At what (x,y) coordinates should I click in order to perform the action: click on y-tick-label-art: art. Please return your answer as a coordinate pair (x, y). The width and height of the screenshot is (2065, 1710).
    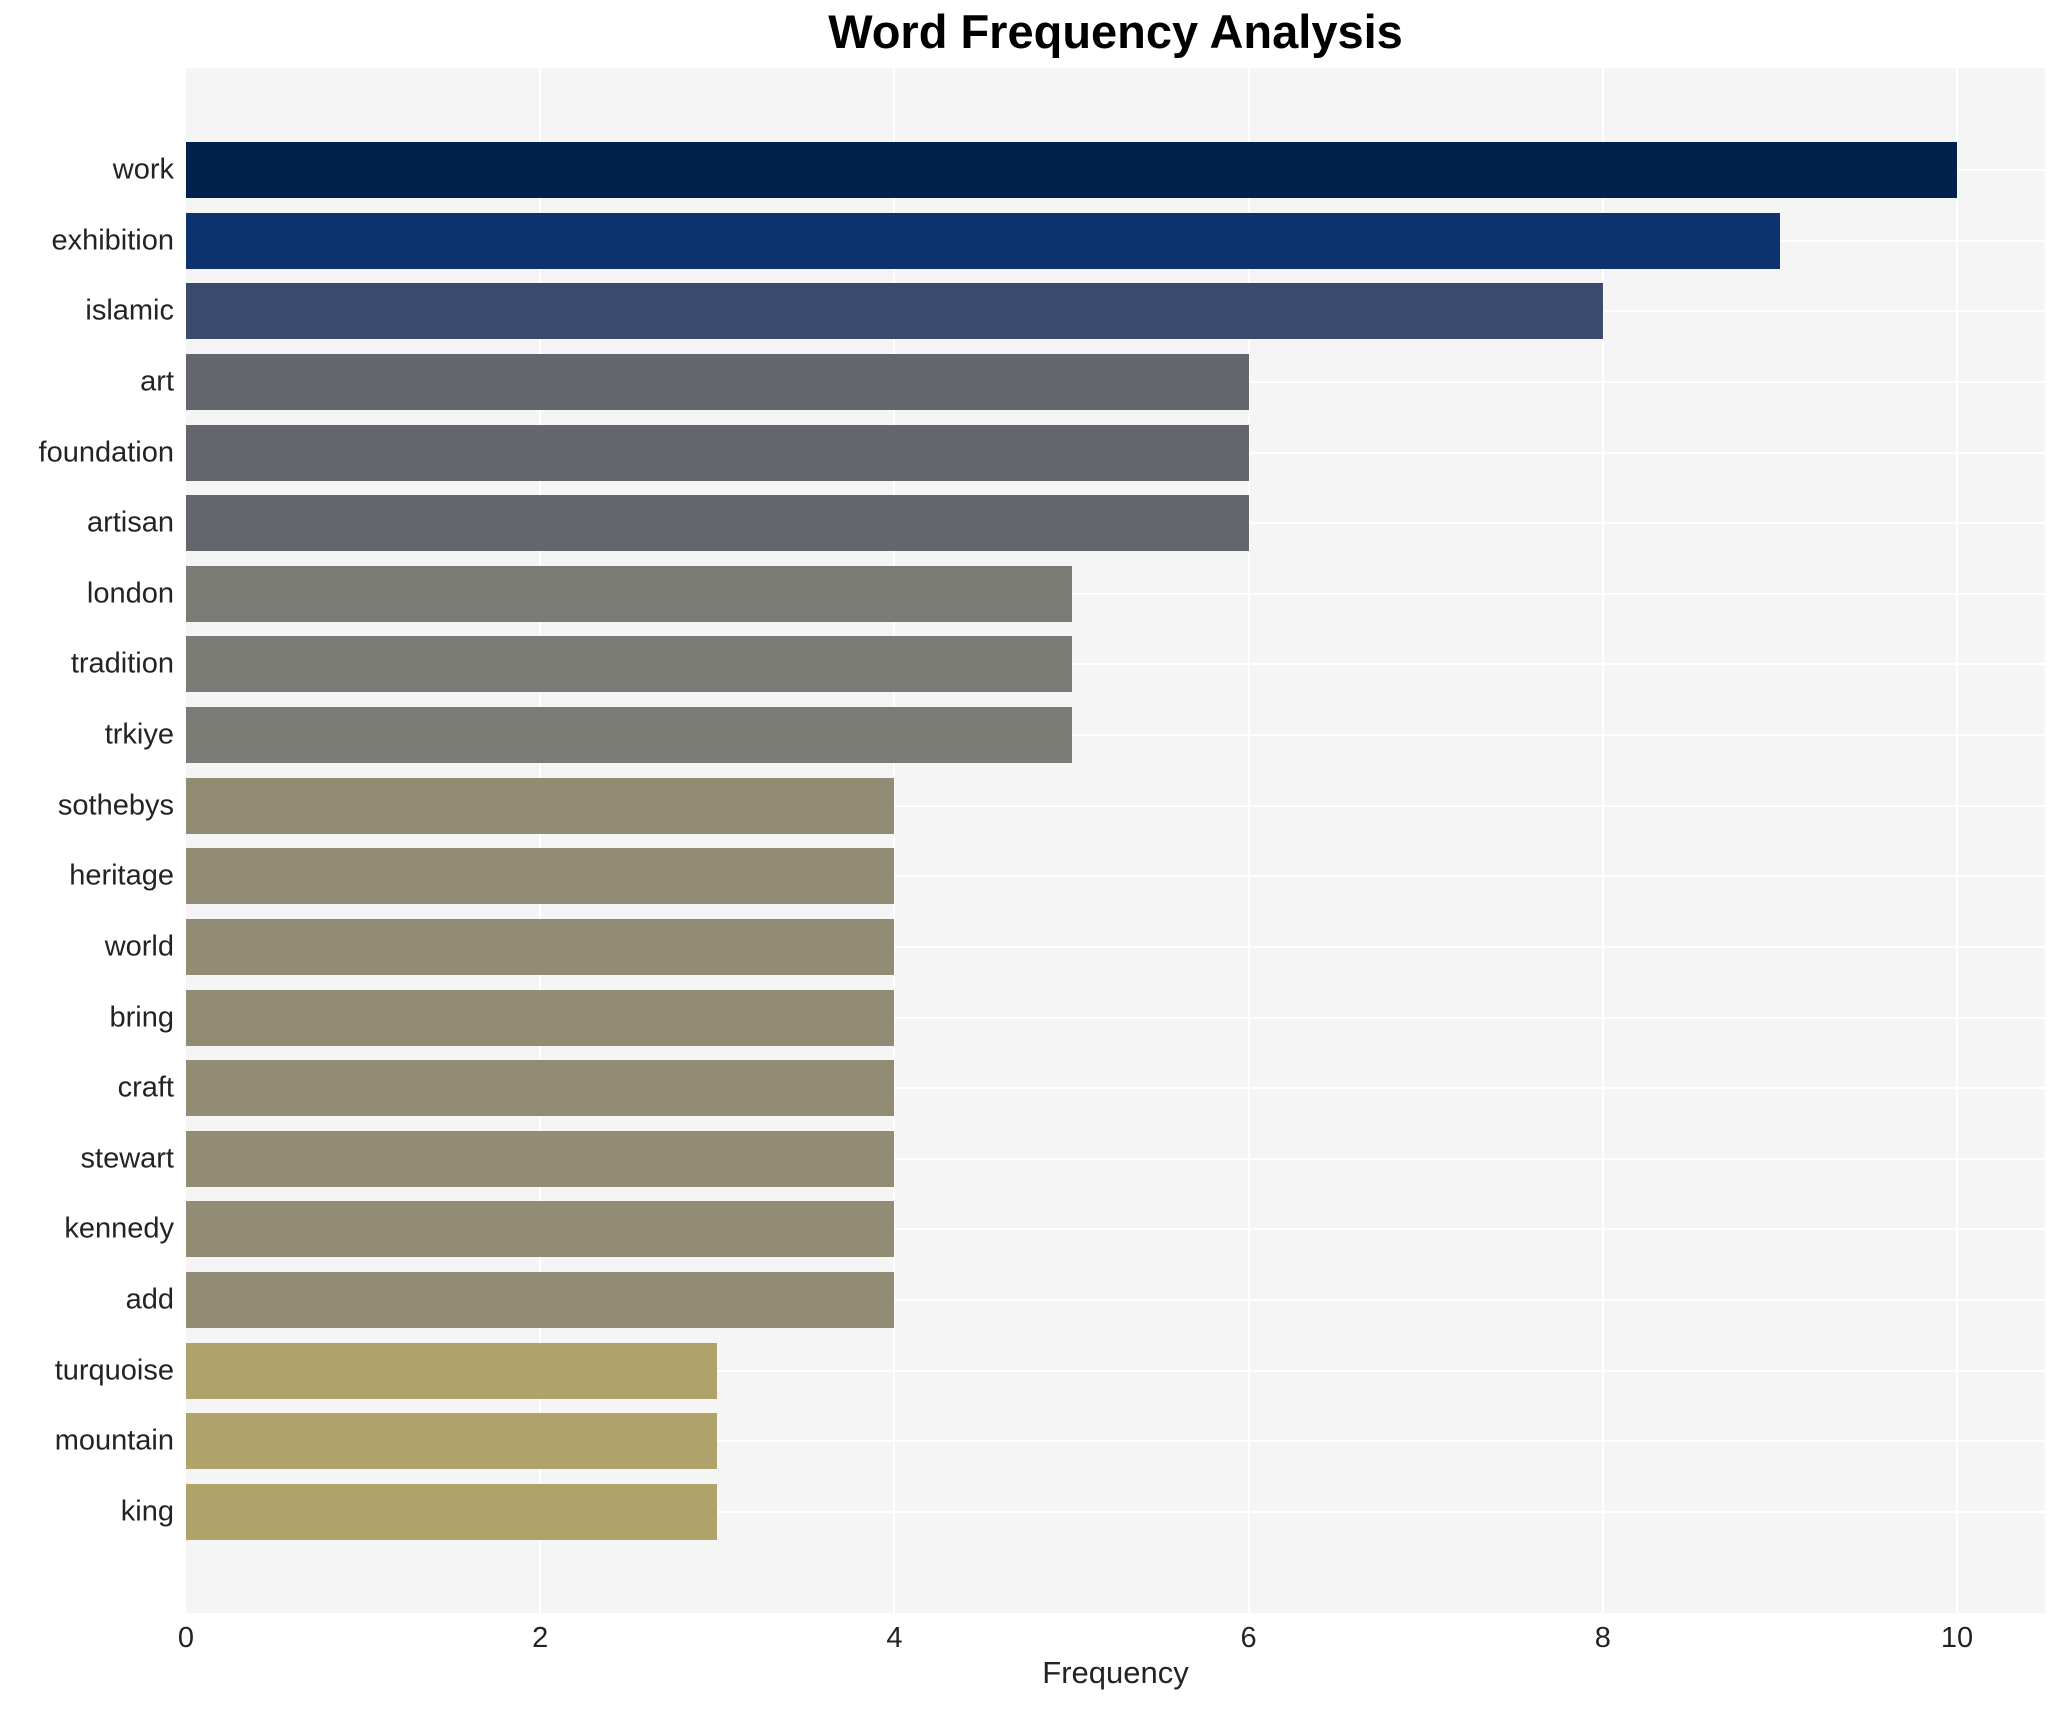
    Looking at the image, I should click on (157, 381).